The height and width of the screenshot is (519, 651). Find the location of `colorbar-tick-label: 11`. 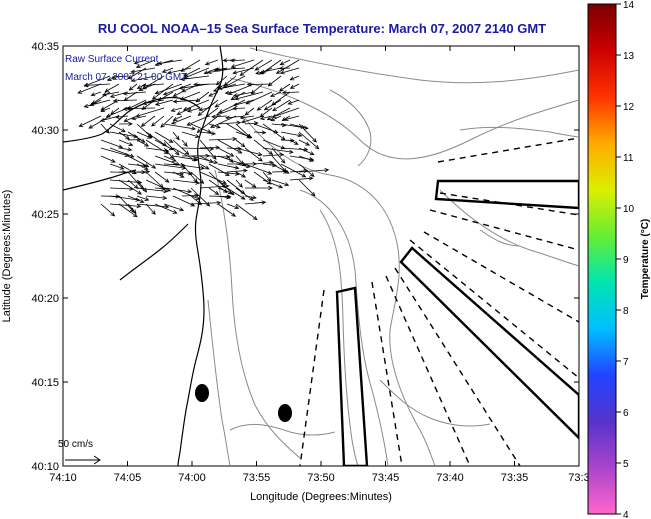

colorbar-tick-label: 11 is located at coordinates (628, 158).